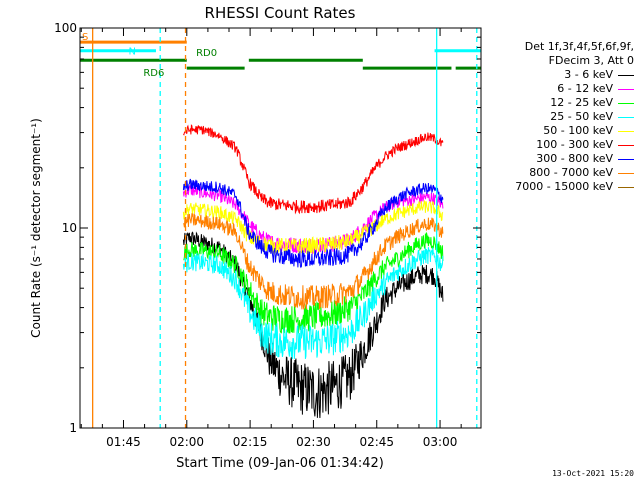 The image size is (640, 480). I want to click on legend-entry: 800 - 7000 keV, so click(581, 173).